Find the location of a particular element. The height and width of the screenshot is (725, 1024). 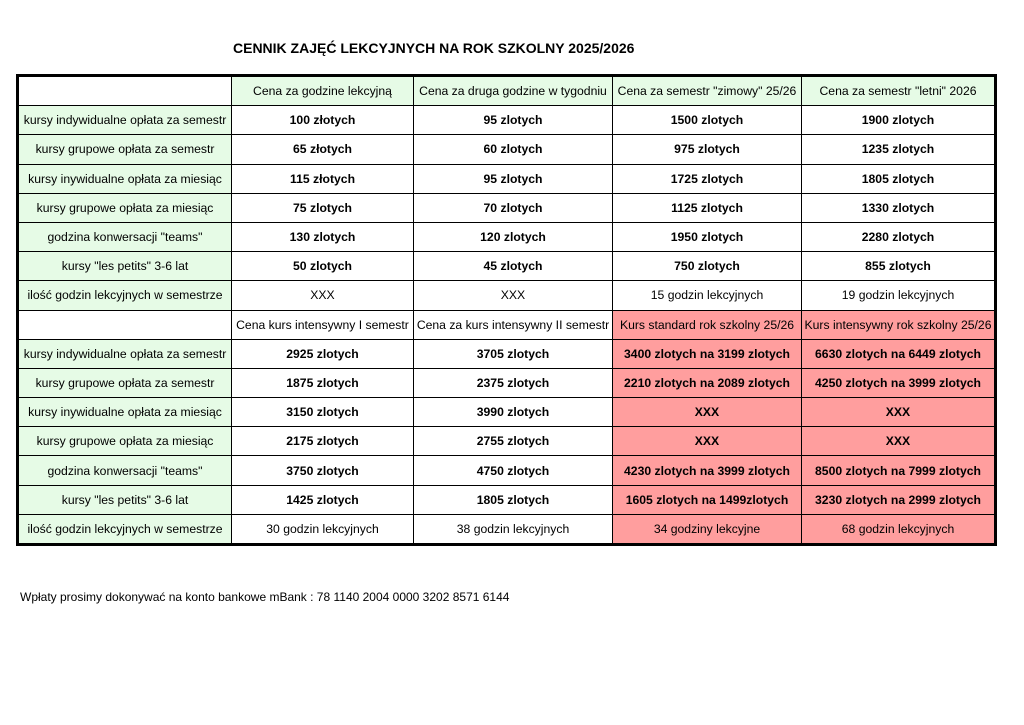

column-header: Cena za godzine lekcyjną is located at coordinates (322, 90).